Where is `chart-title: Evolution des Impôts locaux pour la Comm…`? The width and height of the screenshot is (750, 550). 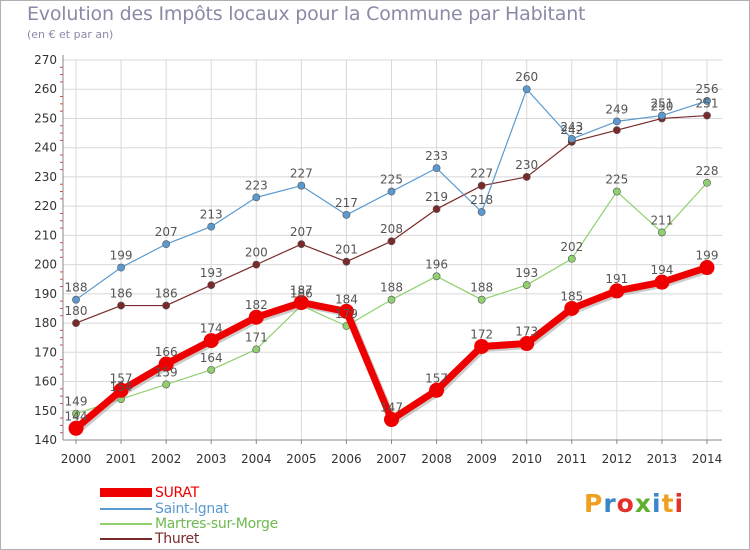
chart-title: Evolution des Impôts locaux pour la Comm… is located at coordinates (306, 14).